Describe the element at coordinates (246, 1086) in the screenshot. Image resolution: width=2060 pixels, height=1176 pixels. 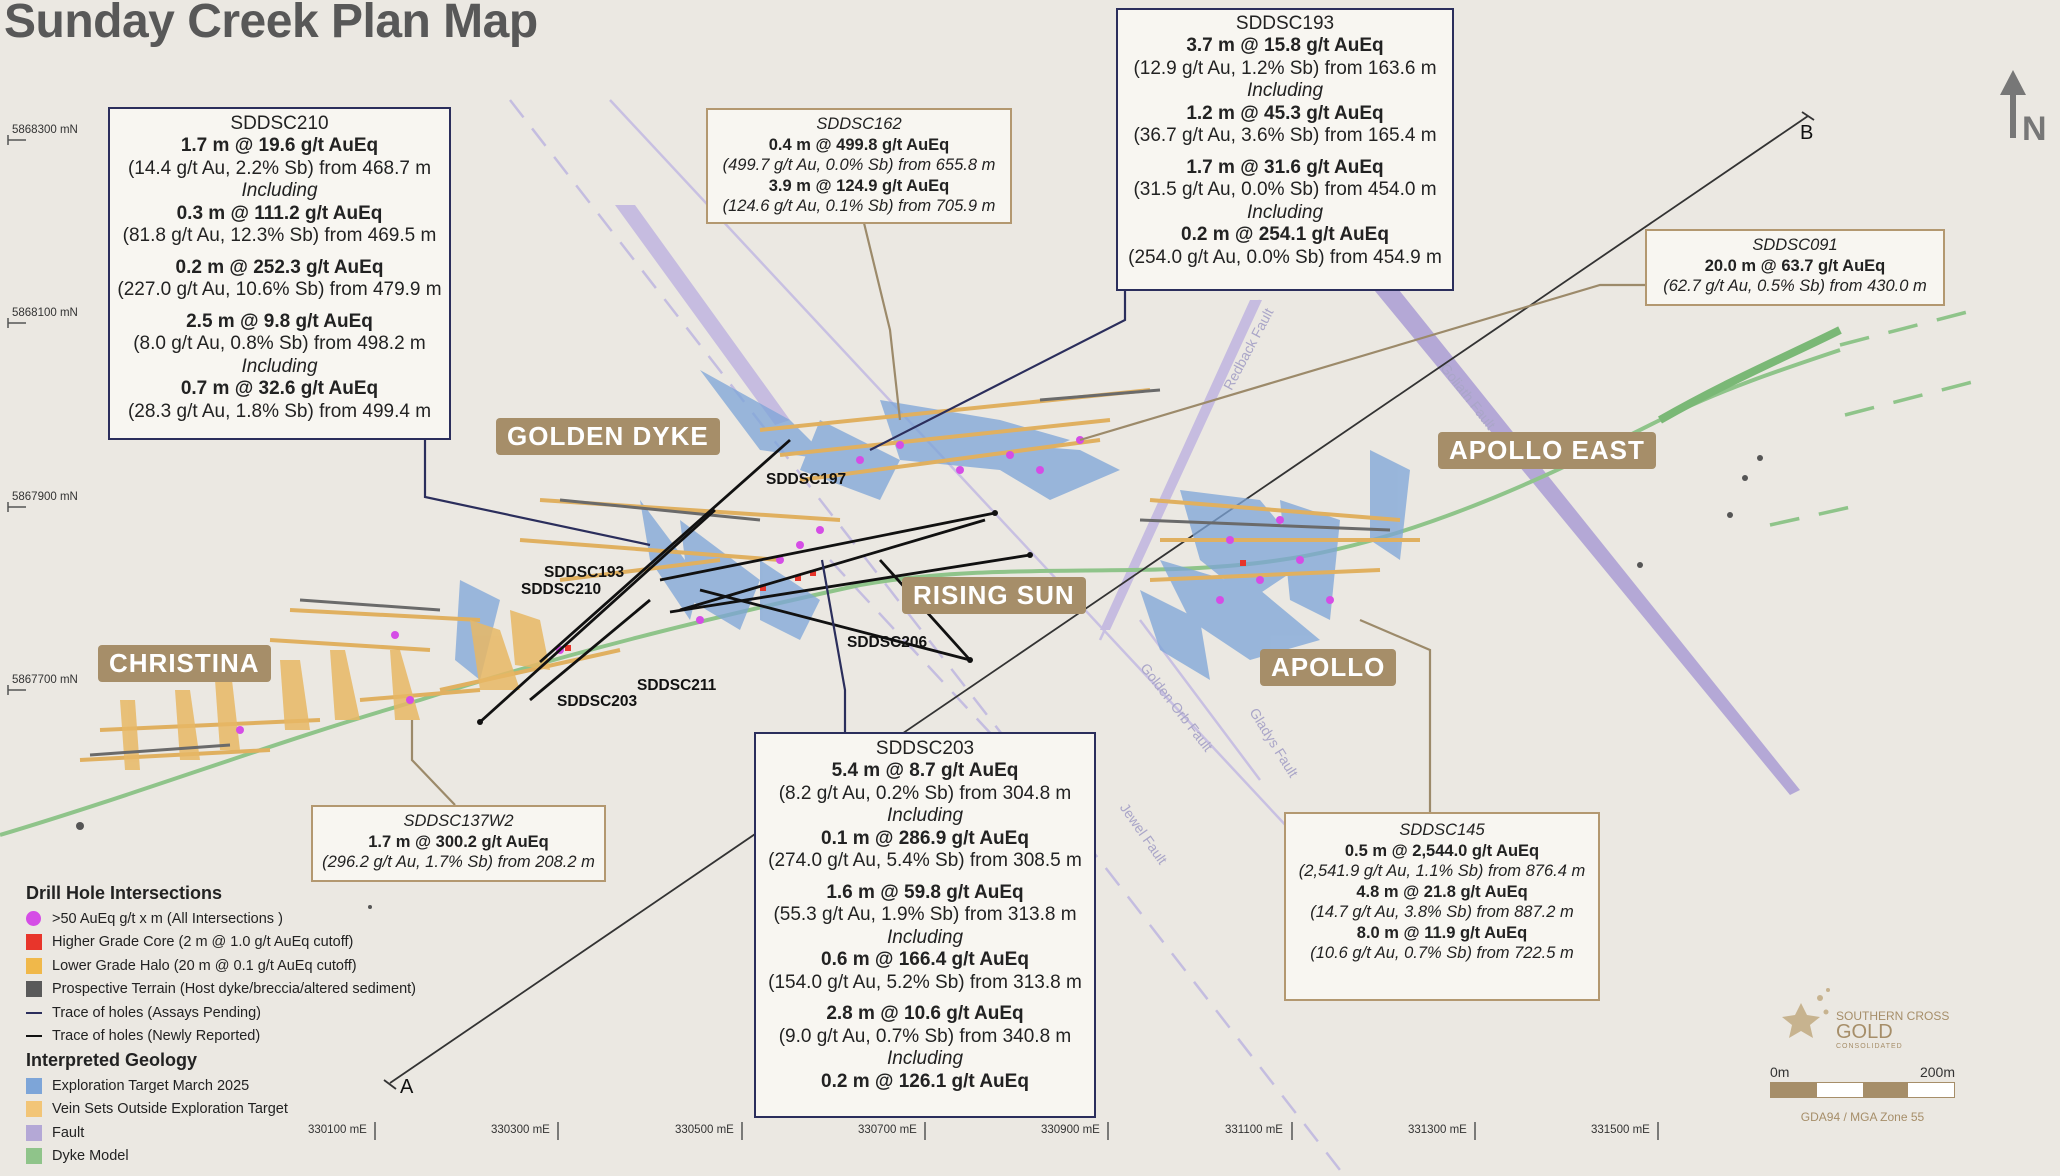
I see `legend-item: Exploration Target March 2025` at that location.